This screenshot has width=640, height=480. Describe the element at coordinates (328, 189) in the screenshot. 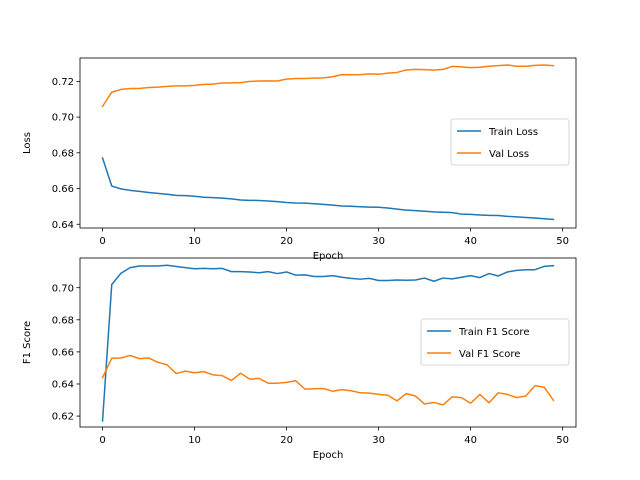

I see `series-line-train-loss` at that location.